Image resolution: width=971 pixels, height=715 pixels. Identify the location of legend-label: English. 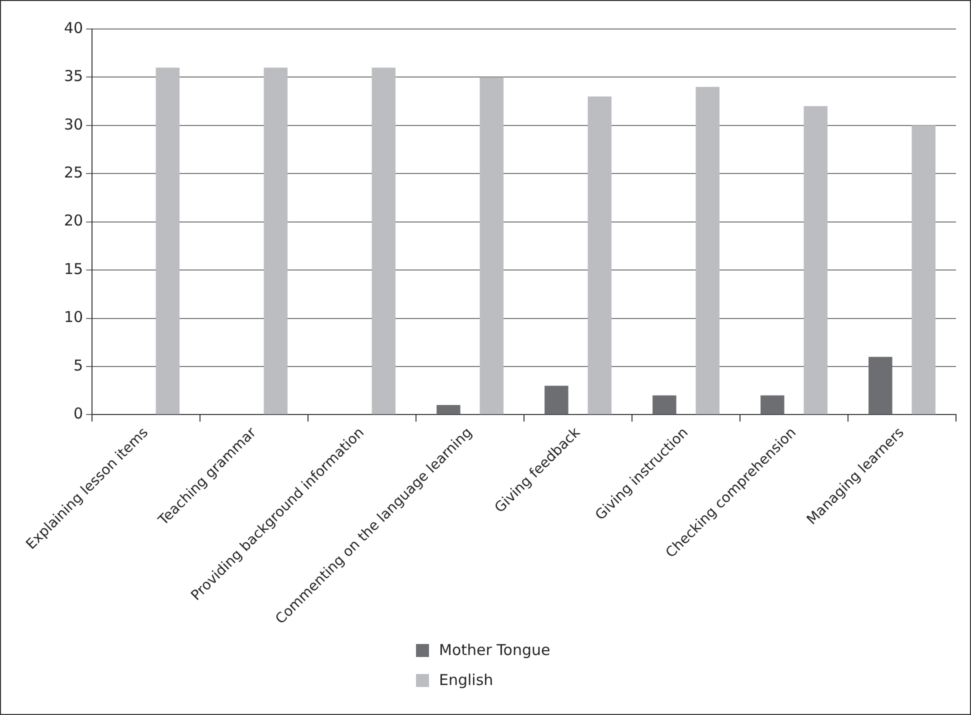
(466, 680).